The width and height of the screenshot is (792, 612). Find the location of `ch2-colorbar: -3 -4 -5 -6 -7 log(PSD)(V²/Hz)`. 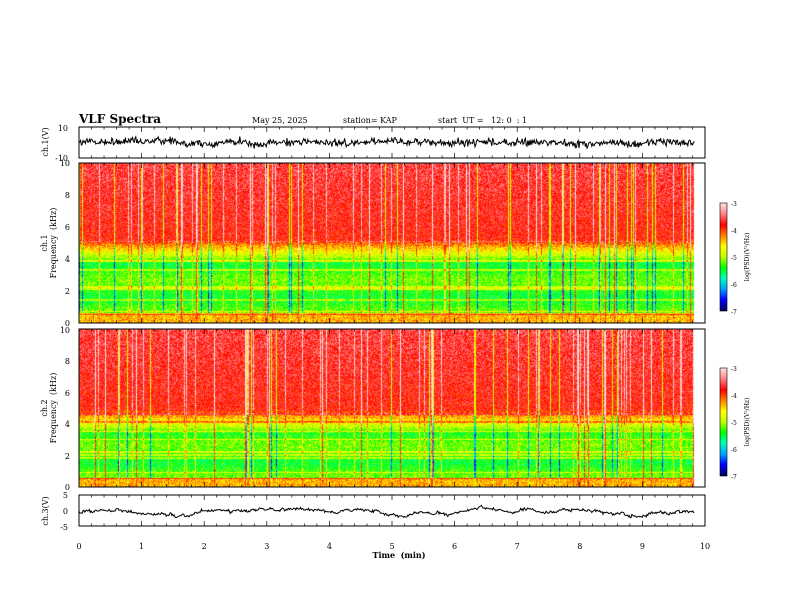

ch2-colorbar: -3 -4 -5 -6 -7 log(PSD)(V²/Hz) is located at coordinates (735, 423).